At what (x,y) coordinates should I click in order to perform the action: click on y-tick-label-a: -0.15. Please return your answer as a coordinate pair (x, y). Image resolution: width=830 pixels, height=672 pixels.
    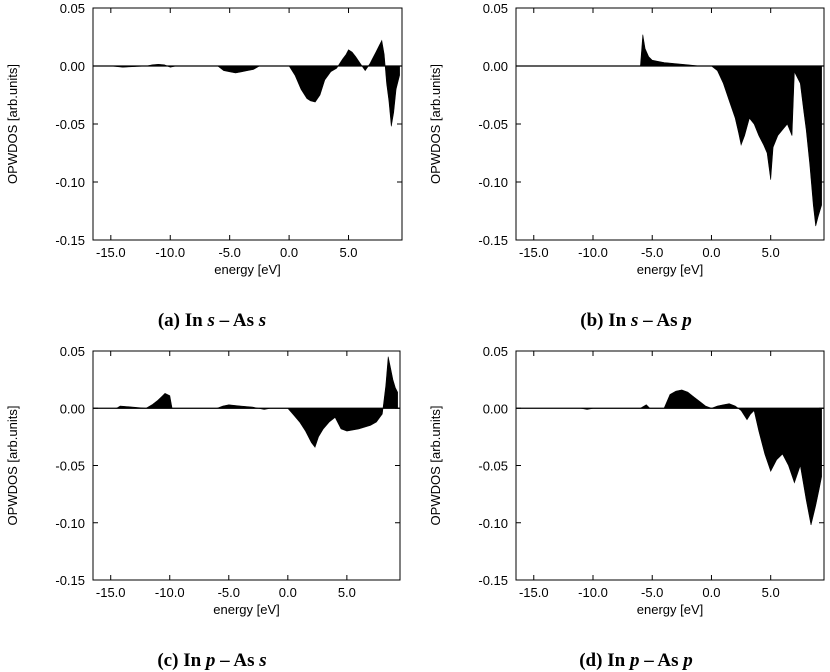
    Looking at the image, I should click on (70, 240).